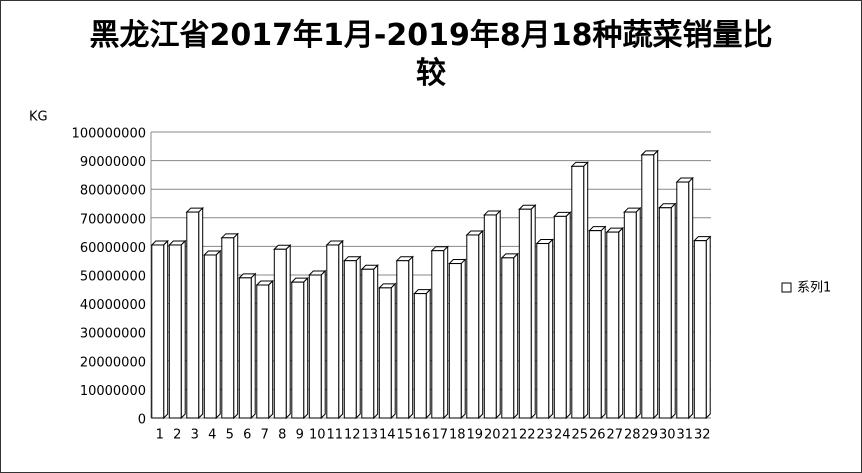 This screenshot has width=862, height=473. What do you see at coordinates (597, 435) in the screenshot?
I see `x-tick-label: 26` at bounding box center [597, 435].